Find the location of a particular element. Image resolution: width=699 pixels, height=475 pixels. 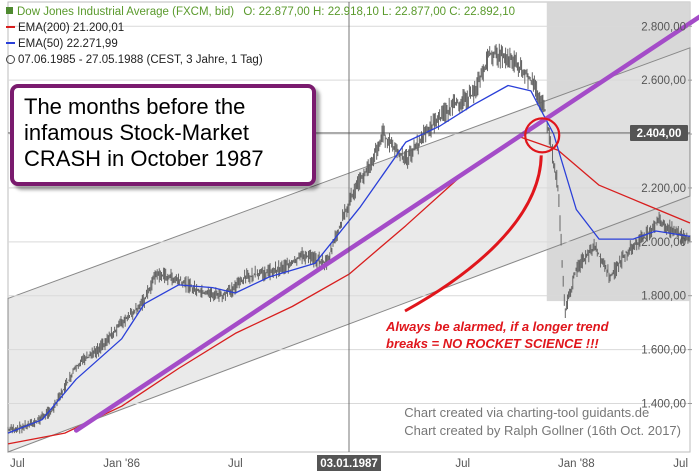

x-crosshair-label-box is located at coordinates (349, 463).